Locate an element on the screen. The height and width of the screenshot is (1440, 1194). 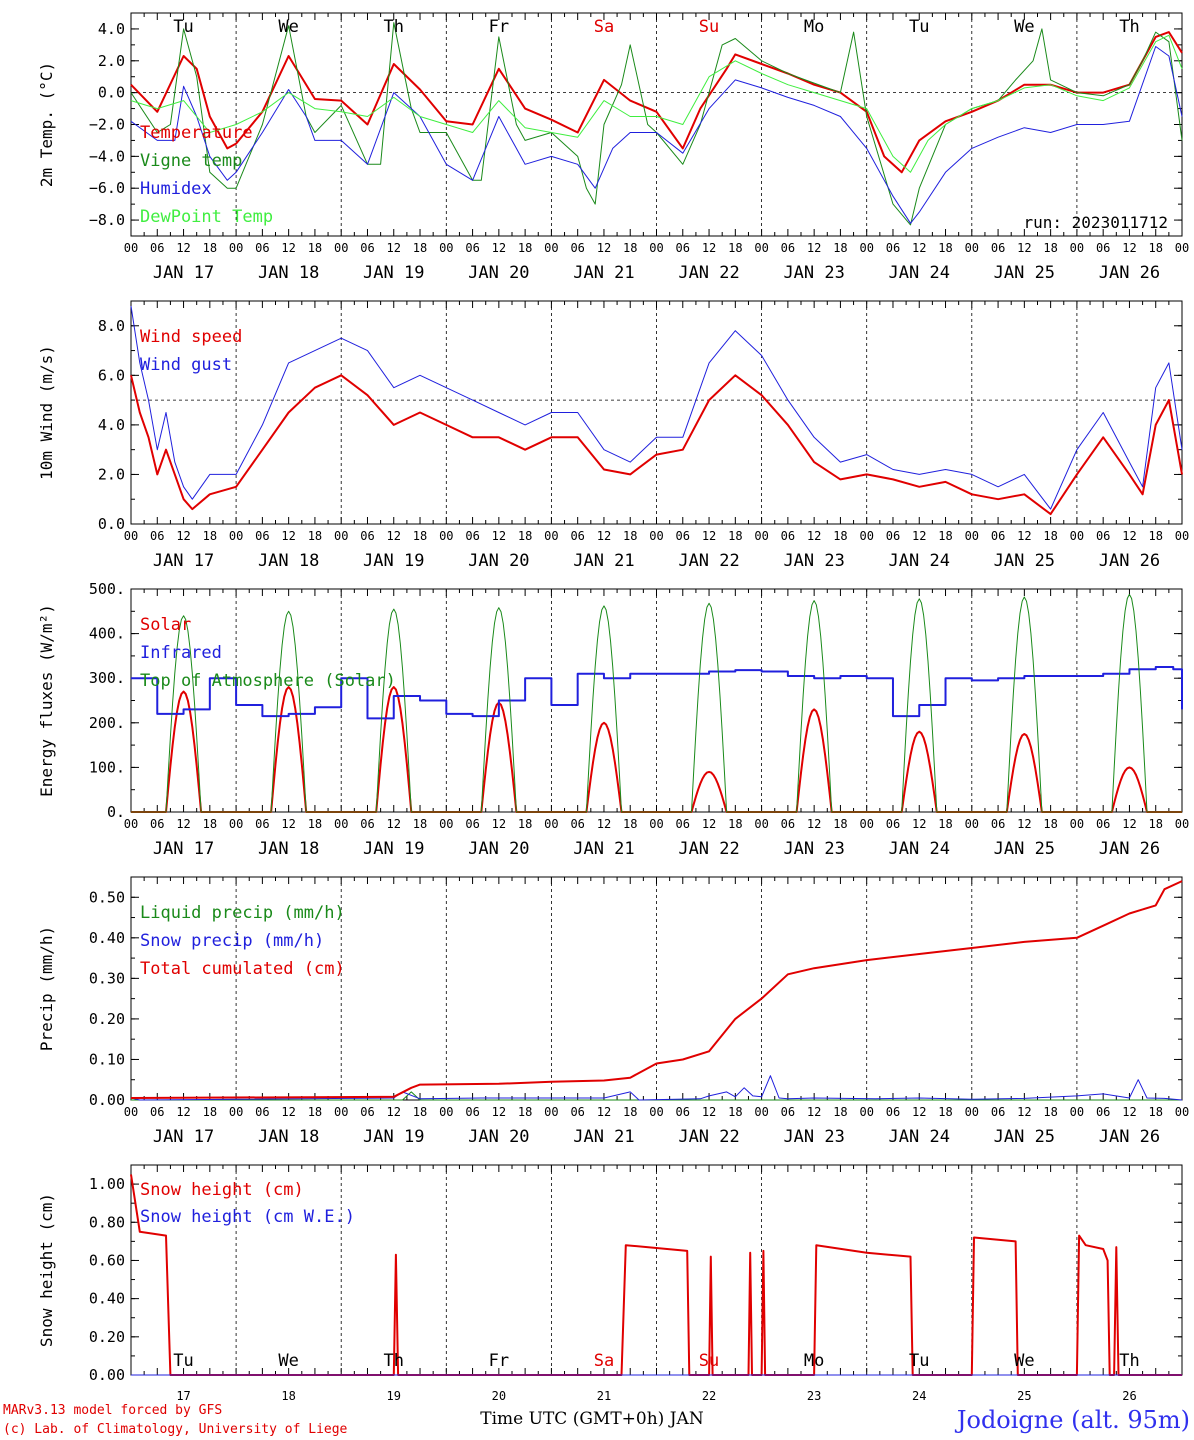
series-line-dewpoint-temp is located at coordinates (656, 103).